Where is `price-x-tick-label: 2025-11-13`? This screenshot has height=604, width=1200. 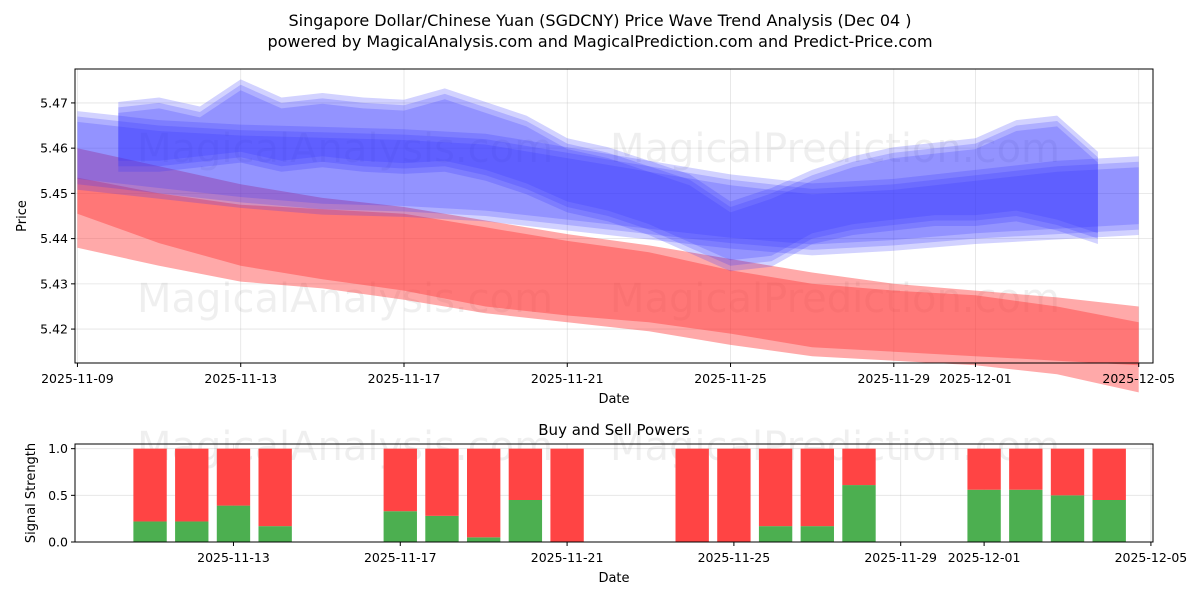 price-x-tick-label: 2025-11-13 is located at coordinates (240, 378).